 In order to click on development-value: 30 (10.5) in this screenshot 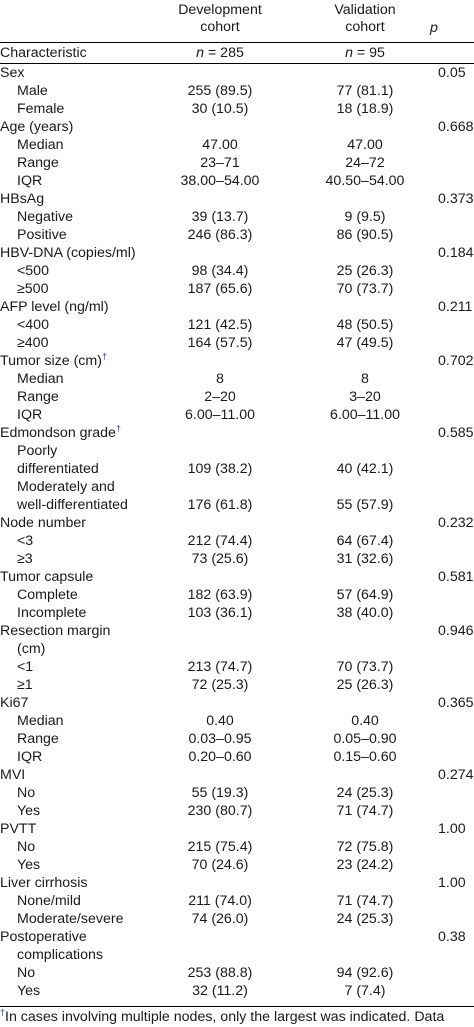, I will do `click(220, 109)`.